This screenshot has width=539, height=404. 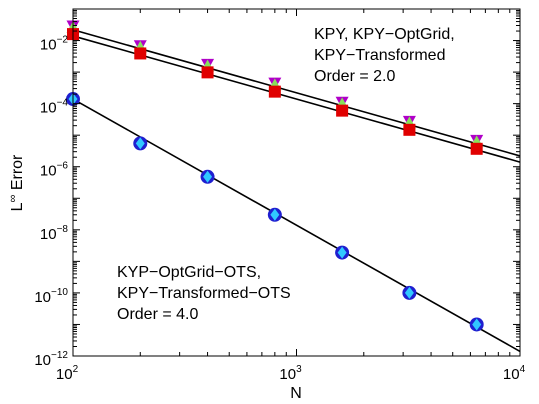 I want to click on annotation-order-4-line-3: Order = 4.0, so click(x=157, y=314).